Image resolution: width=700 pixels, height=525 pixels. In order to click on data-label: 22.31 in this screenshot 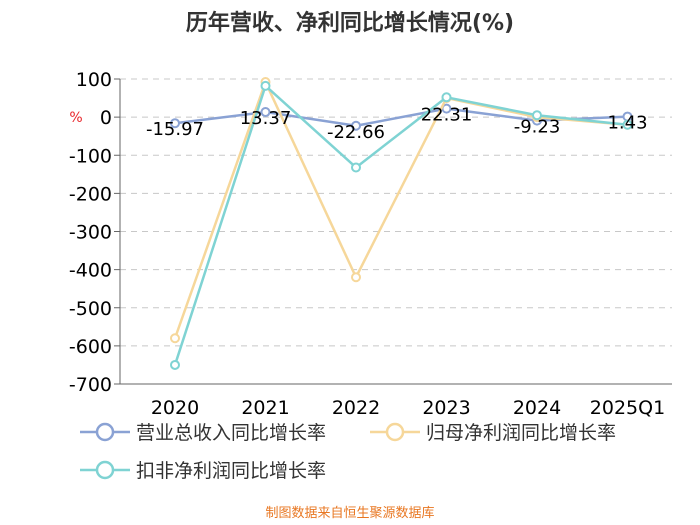, I will do `click(447, 115)`.